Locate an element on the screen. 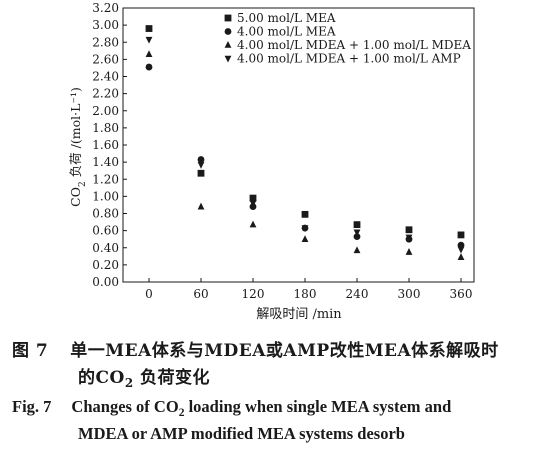 This screenshot has height=459, width=539. x-axis-ticks: 0 60 120 180 240 300 360 is located at coordinates (308, 289).